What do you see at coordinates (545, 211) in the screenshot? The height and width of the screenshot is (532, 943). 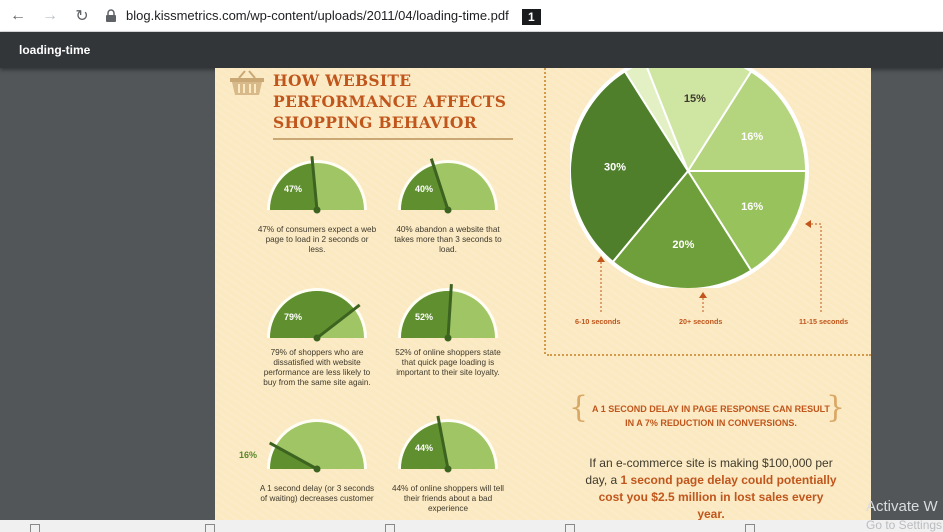 I see `vertical-dotted-divider` at bounding box center [545, 211].